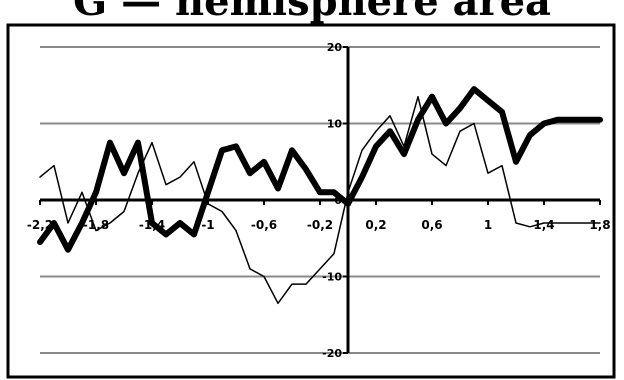  Describe the element at coordinates (40, 225) in the screenshot. I see `x-tick-label: -2,2` at that location.